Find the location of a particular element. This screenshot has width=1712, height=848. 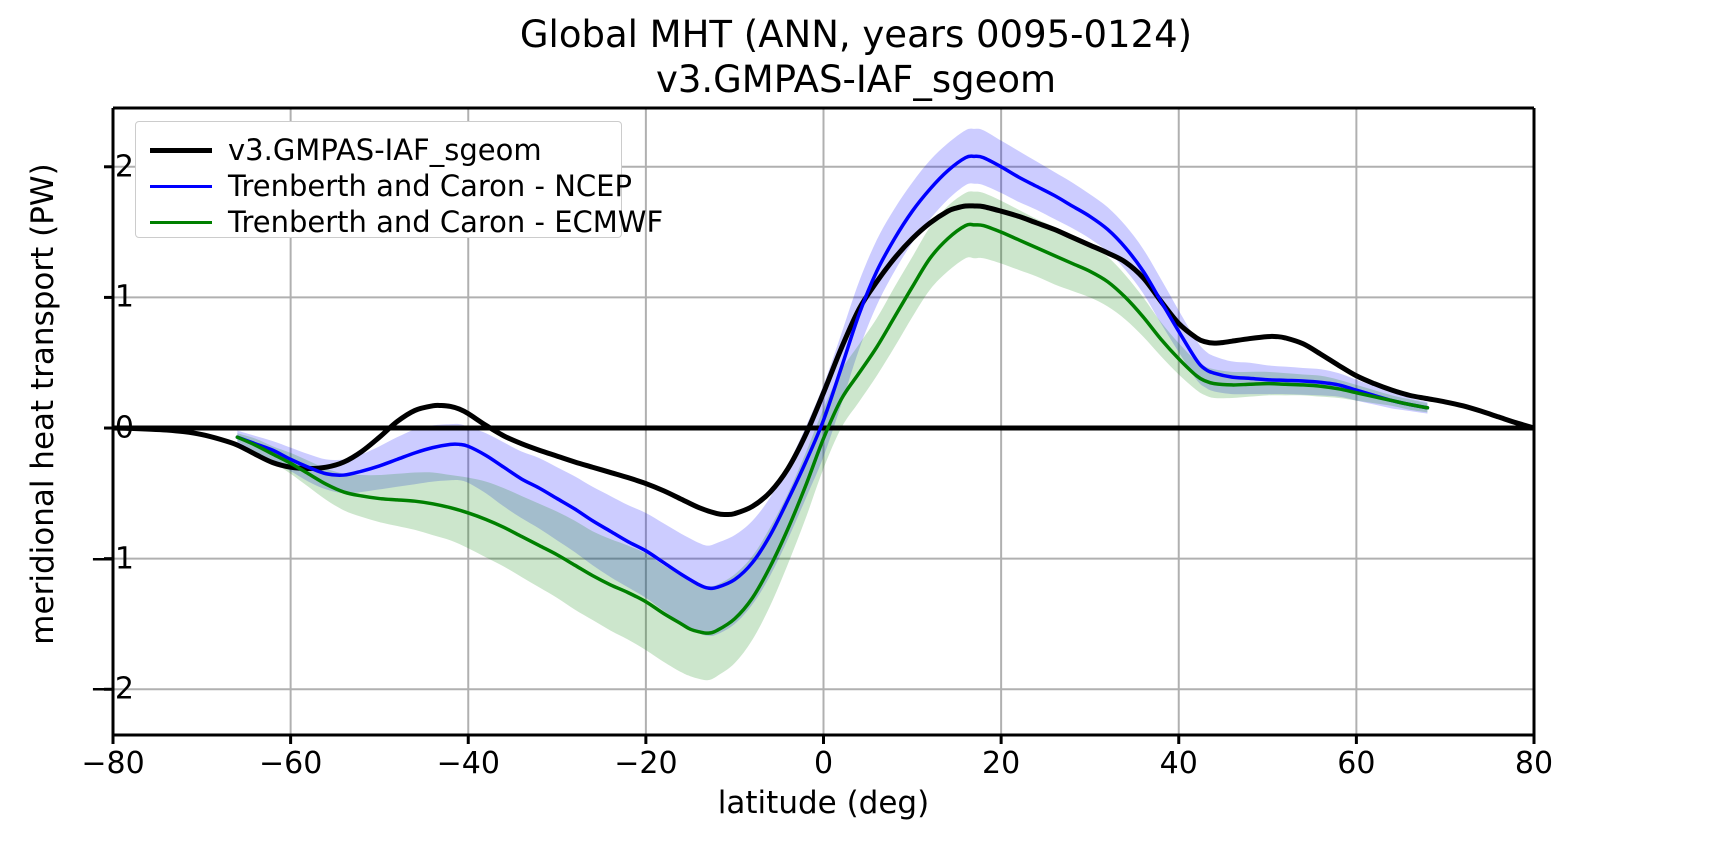

legend-item: Trenberth and Caron - NCEP is located at coordinates (391, 186).